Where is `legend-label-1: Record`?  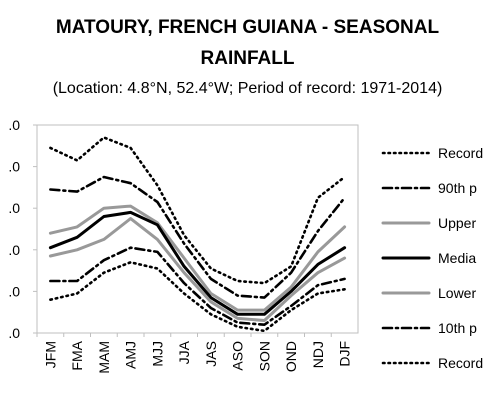
legend-label-1: Record is located at coordinates (460, 153).